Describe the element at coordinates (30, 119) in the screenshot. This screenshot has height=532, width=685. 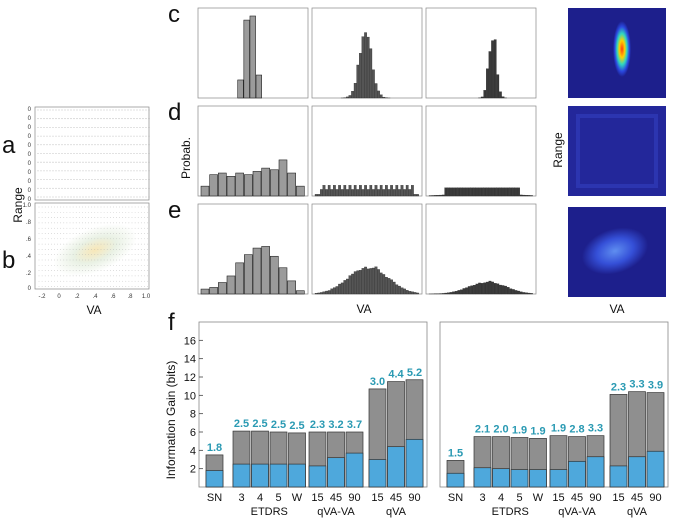
I see `a-ytick: 0` at that location.